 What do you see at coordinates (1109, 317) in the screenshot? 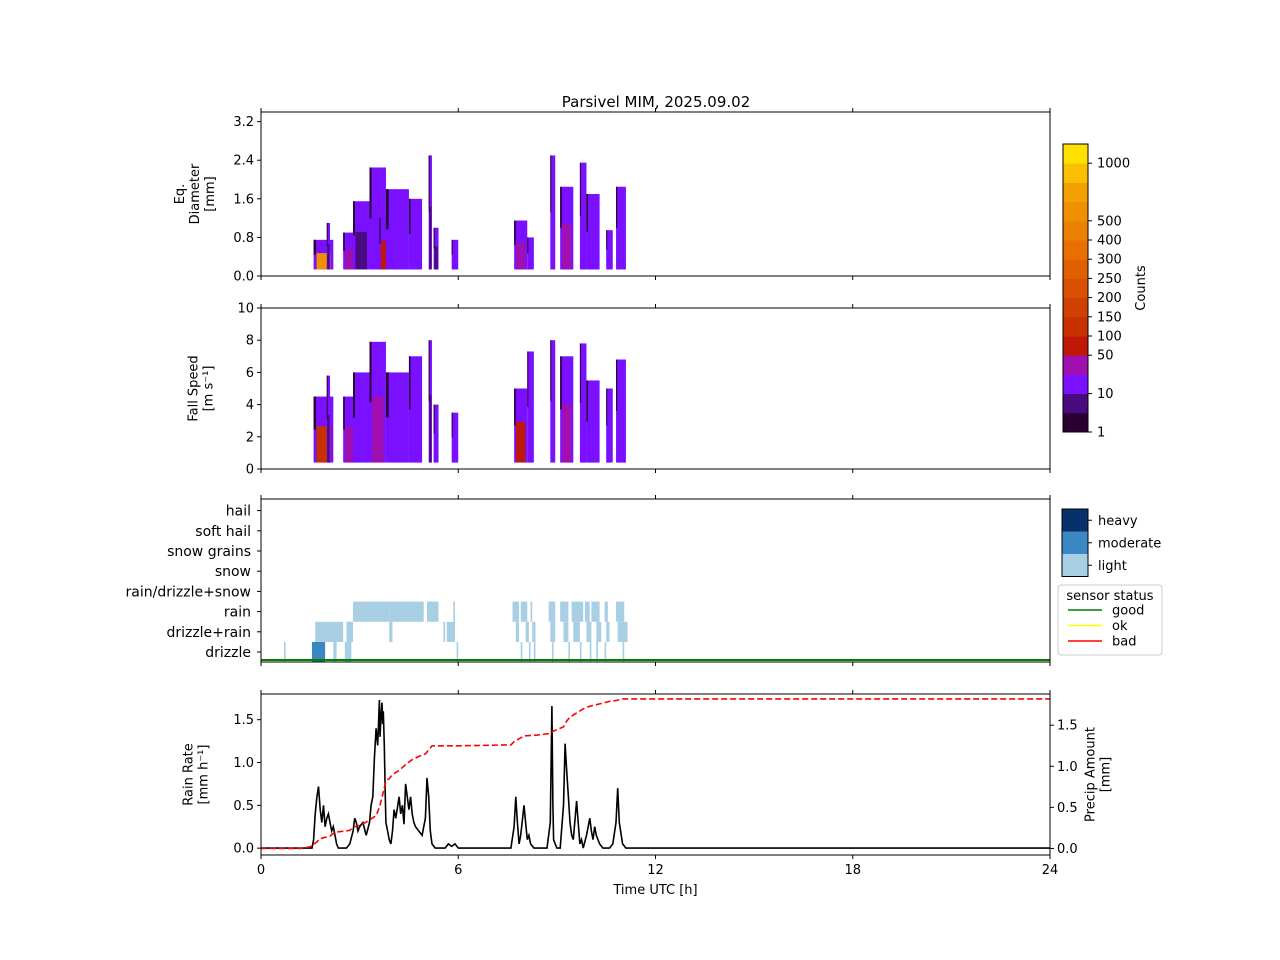
I see `colorbar-tick-label: 150` at bounding box center [1109, 317].